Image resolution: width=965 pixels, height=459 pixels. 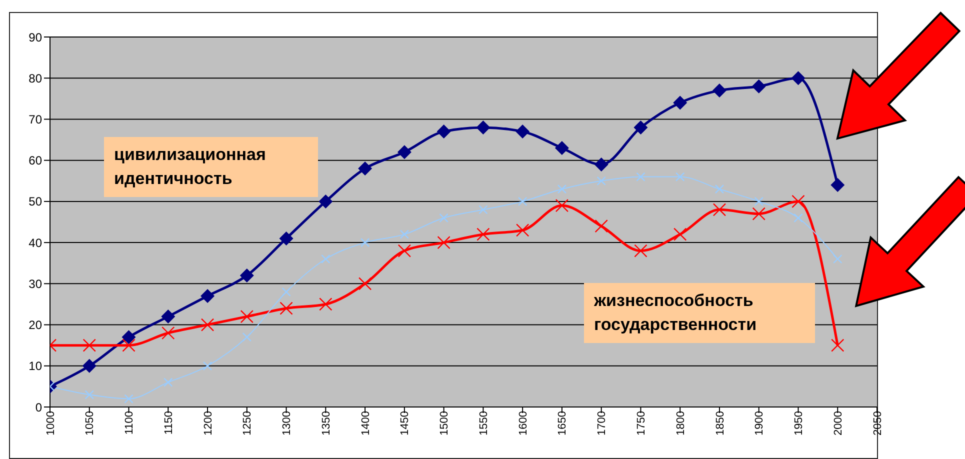 I want to click on x-tick-label: 1650, so click(x=562, y=423).